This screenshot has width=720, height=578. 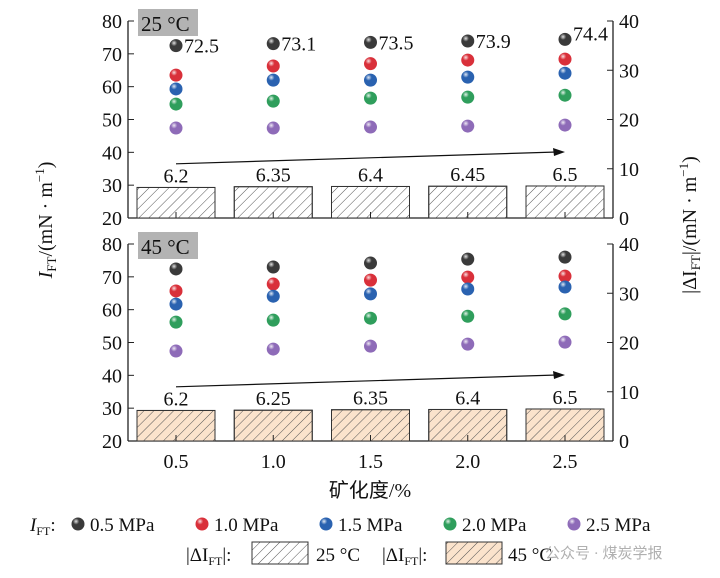 What do you see at coordinates (565, 462) in the screenshot?
I see `x-tick-label: 2.5` at bounding box center [565, 462].